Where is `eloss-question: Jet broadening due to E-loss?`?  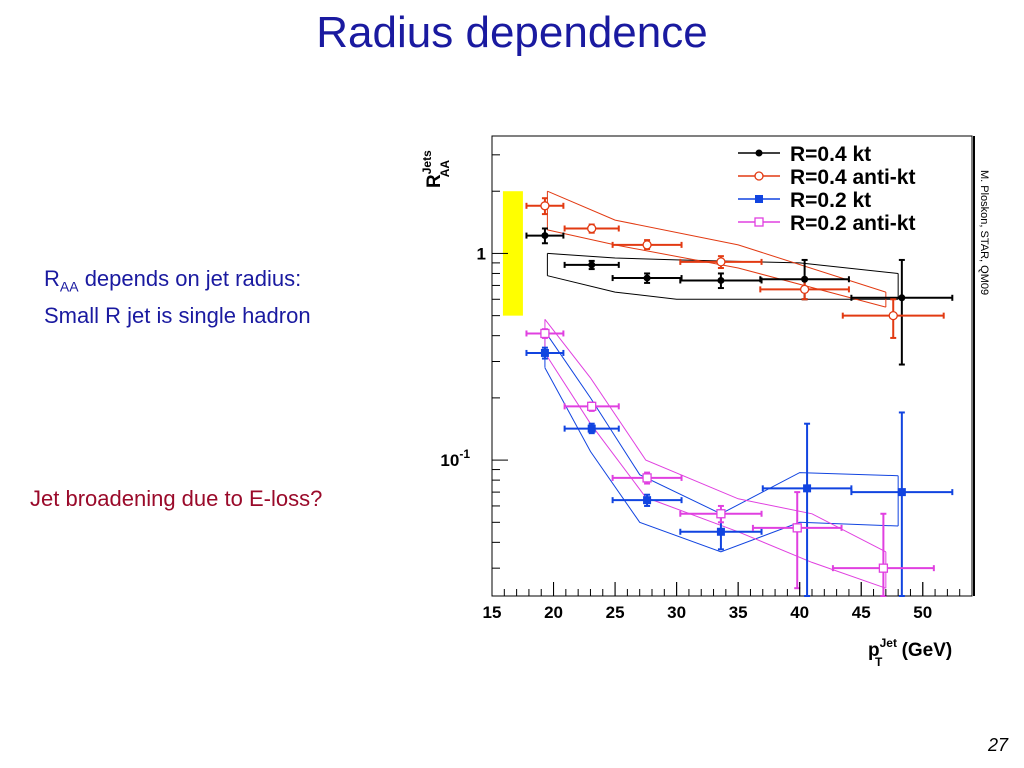
eloss-question: Jet broadening due to E-loss? is located at coordinates (176, 498).